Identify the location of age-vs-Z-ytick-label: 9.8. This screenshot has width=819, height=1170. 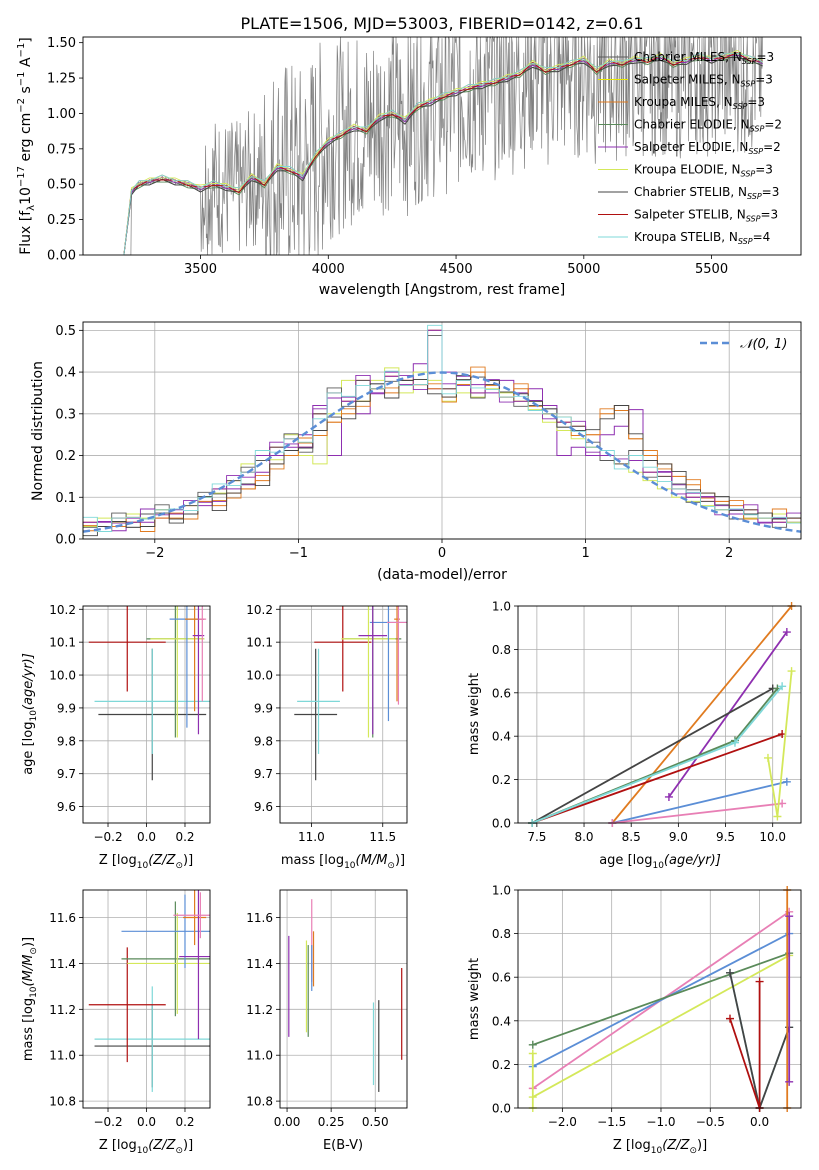
(66, 741).